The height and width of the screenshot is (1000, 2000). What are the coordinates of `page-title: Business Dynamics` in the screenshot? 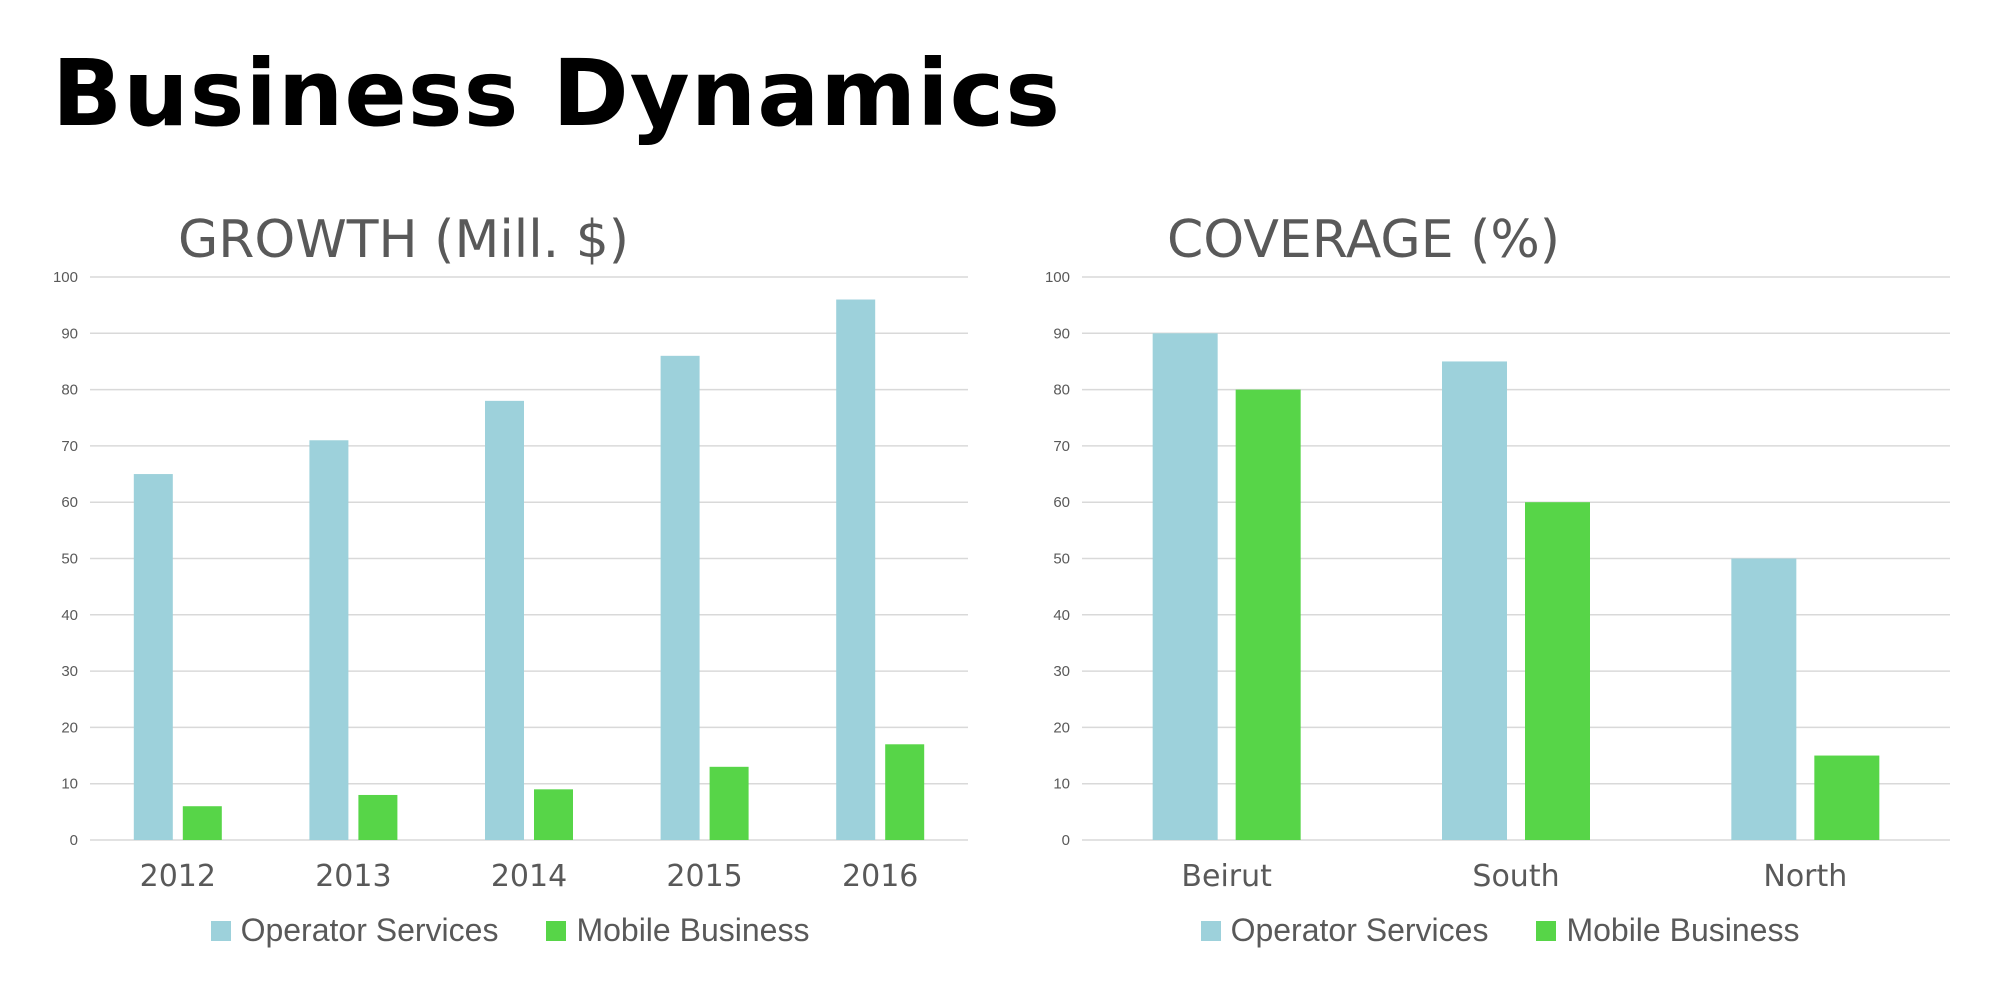 It's located at (556, 93).